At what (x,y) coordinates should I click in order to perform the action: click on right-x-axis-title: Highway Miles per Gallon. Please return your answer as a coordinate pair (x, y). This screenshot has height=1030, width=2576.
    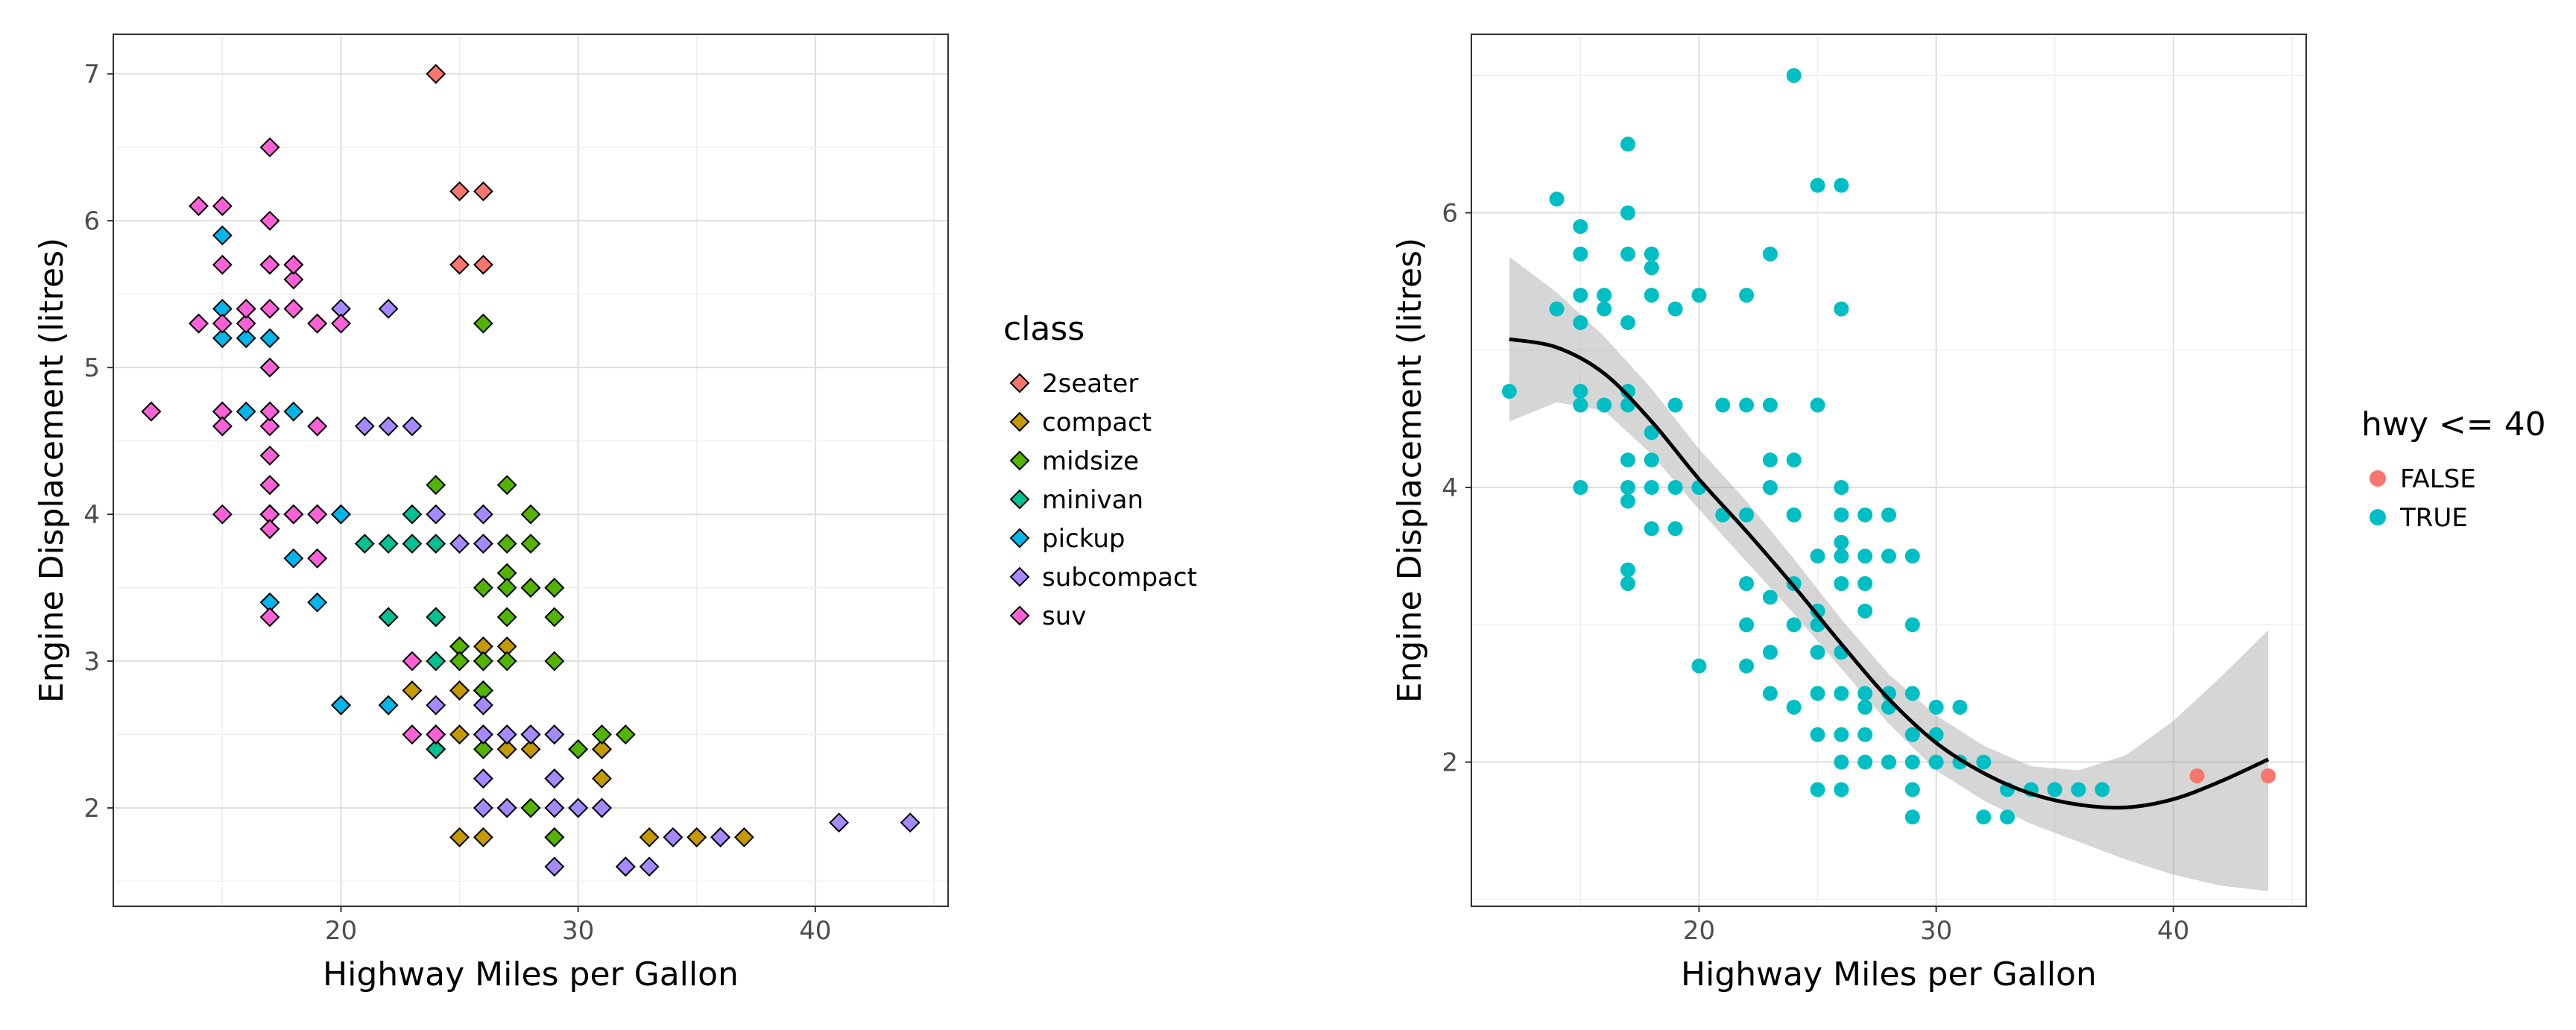
    Looking at the image, I should click on (1889, 974).